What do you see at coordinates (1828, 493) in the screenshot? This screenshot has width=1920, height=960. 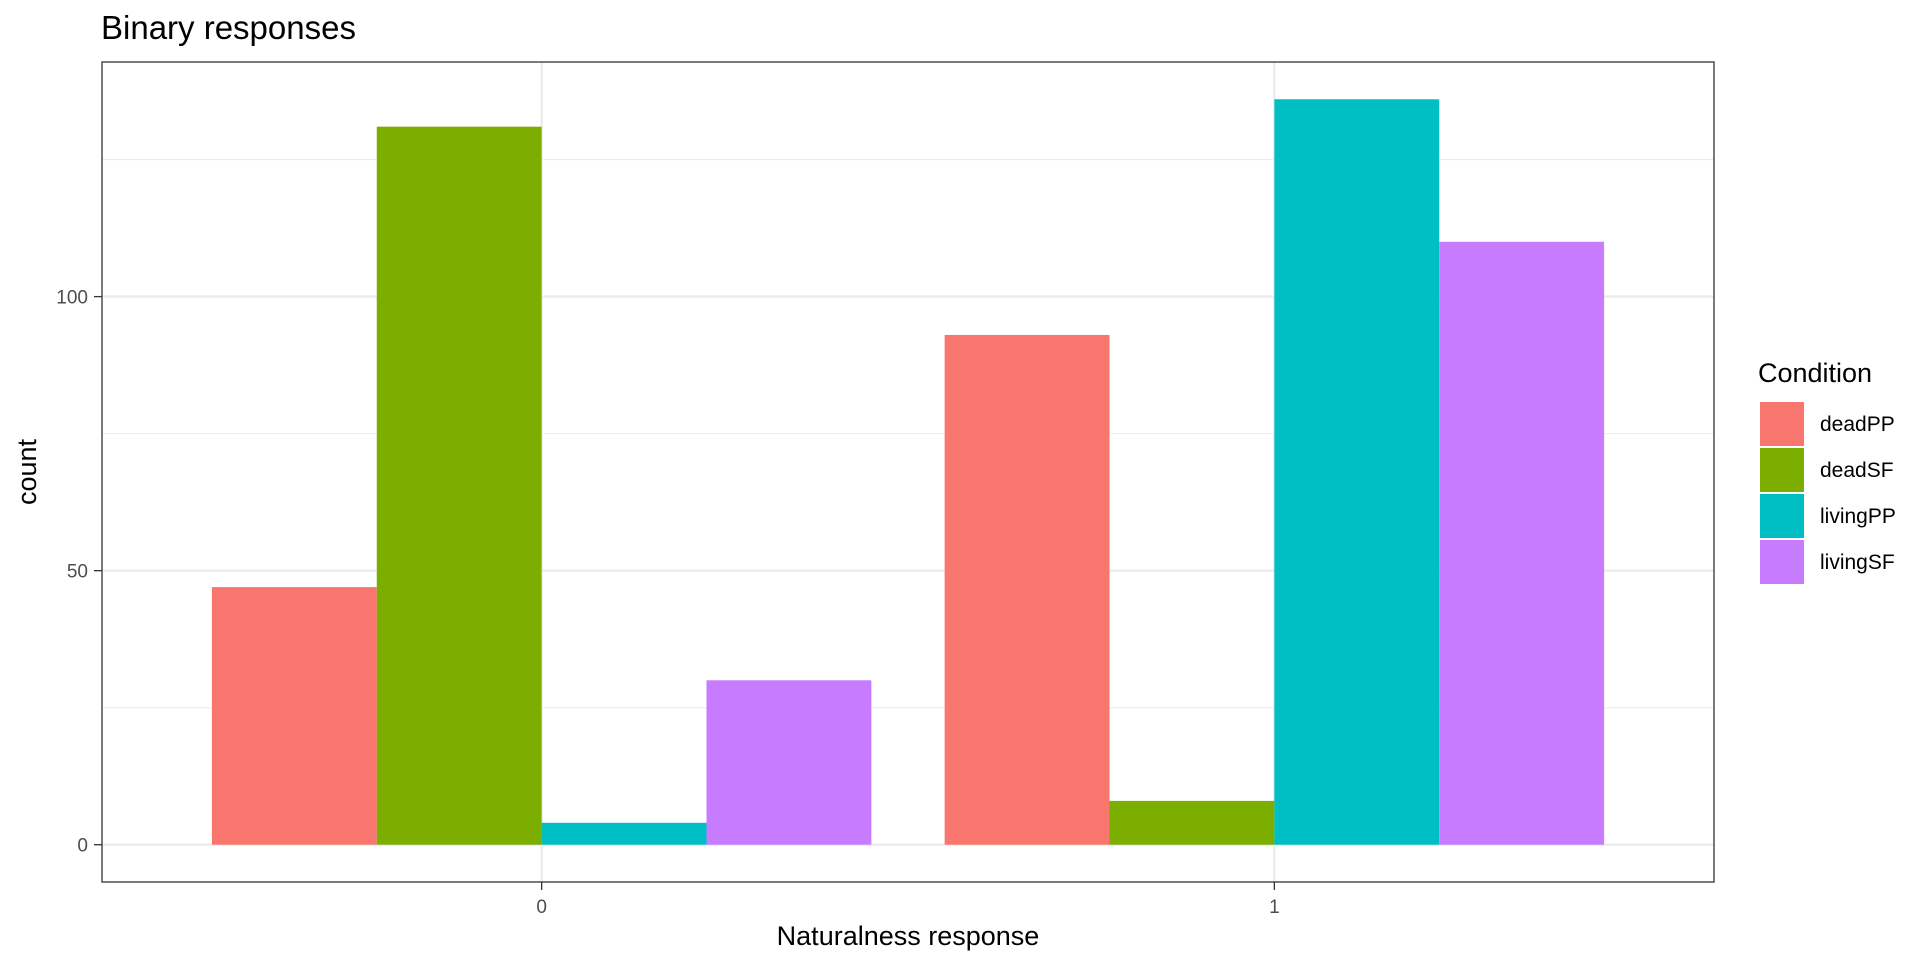 I see `legend-items: deadPP deadSF livingPP livingSF` at bounding box center [1828, 493].